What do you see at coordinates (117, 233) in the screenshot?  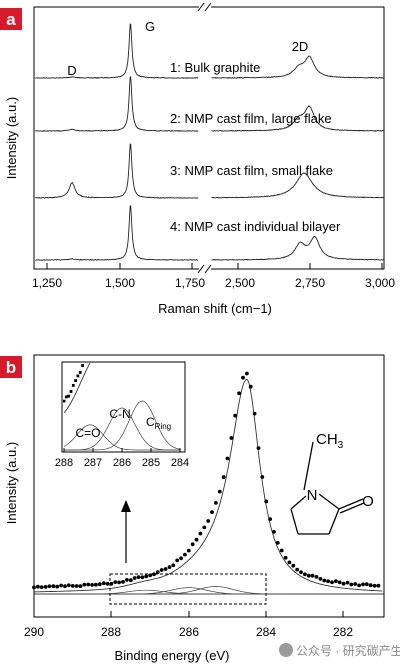 I see `spectrum-4-line-left` at bounding box center [117, 233].